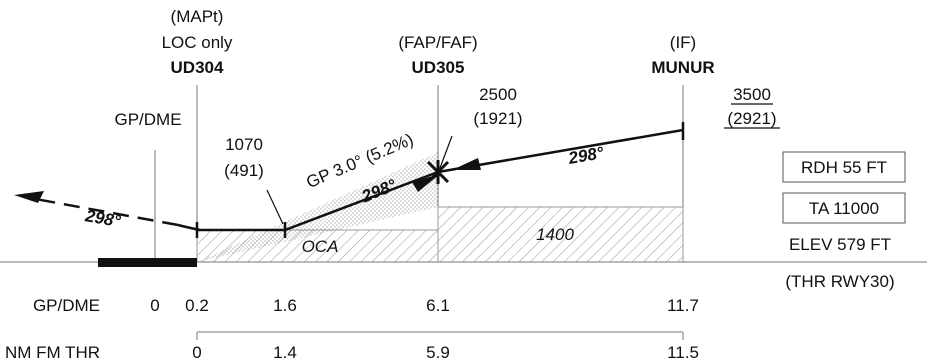 The height and width of the screenshot is (363, 927). What do you see at coordinates (839, 281) in the screenshot?
I see `thr-text: (THR RWY30)` at bounding box center [839, 281].